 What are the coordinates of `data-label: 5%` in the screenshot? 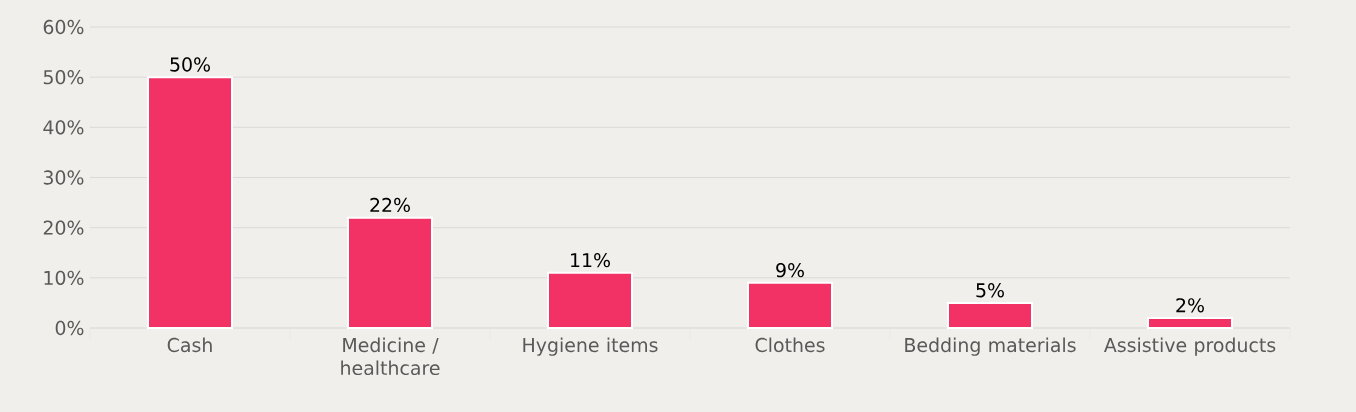 It's located at (990, 290).